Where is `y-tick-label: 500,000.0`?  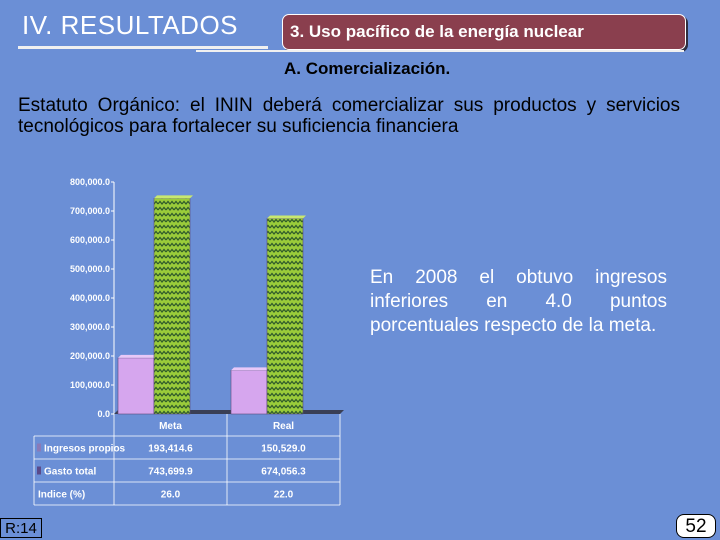 y-tick-label: 500,000.0 is located at coordinates (90, 269).